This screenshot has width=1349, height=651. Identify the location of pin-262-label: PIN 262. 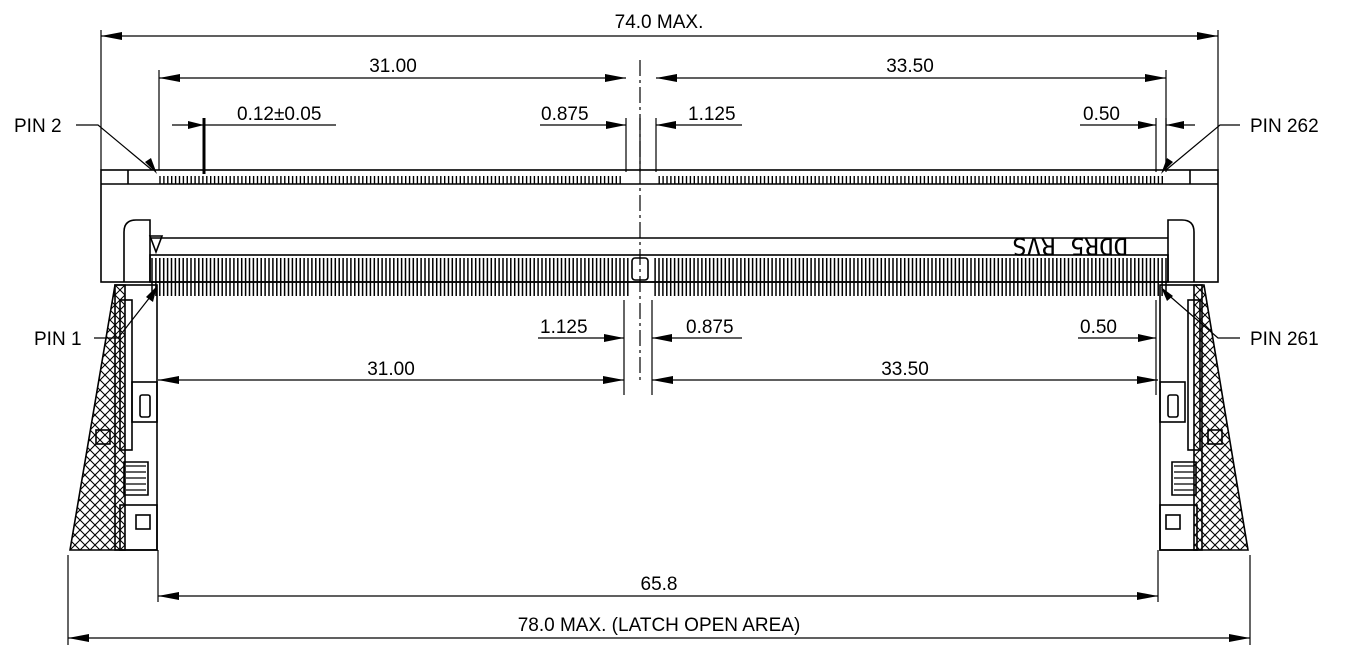
(1284, 126).